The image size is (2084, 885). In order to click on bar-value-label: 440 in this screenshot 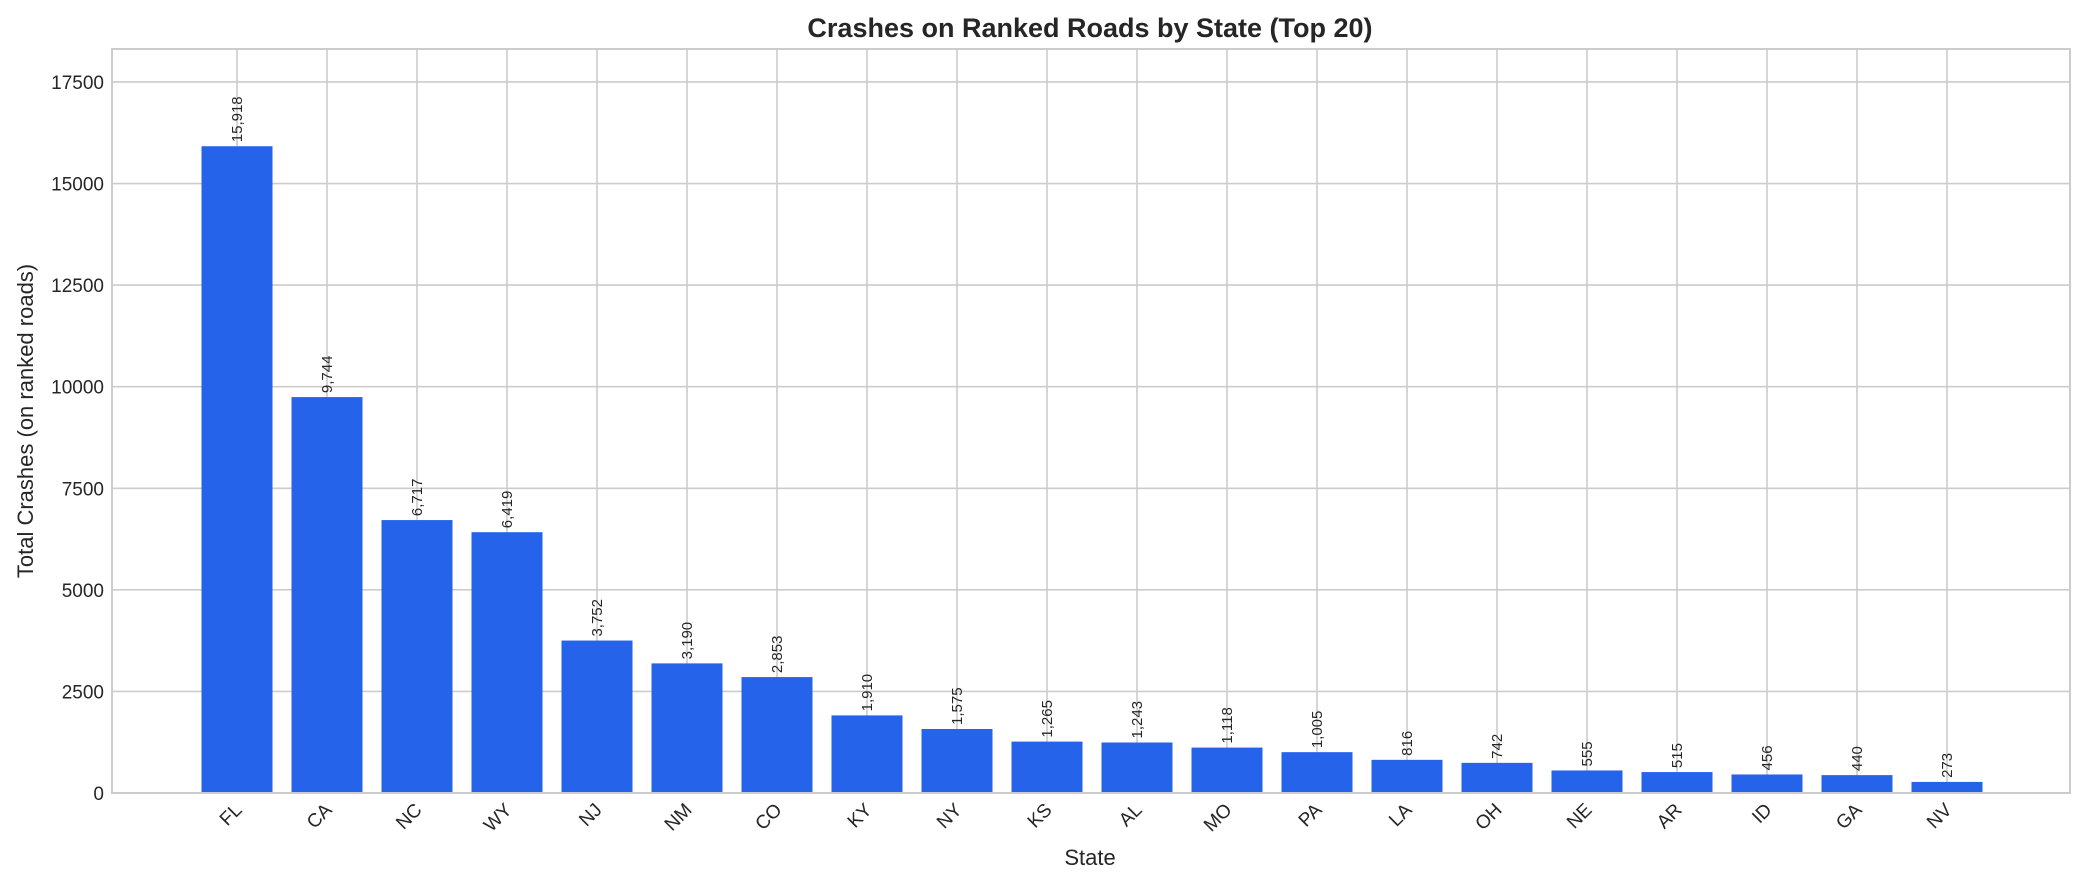, I will do `click(1857, 758)`.